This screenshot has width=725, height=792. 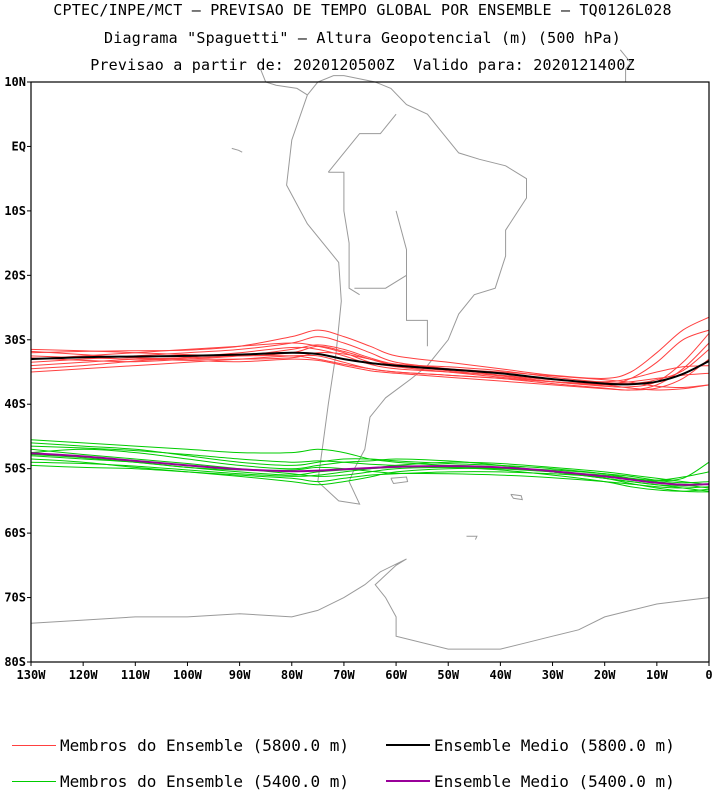 I want to click on legend-label: Membros do Ensemble (5800.0 m), so click(x=204, y=745).